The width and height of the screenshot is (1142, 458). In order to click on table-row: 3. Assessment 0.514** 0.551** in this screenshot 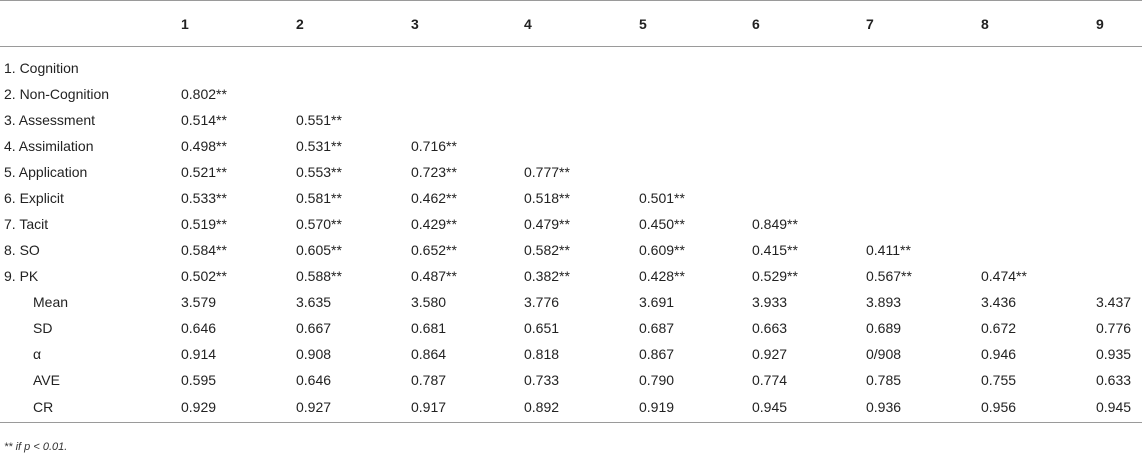, I will do `click(571, 120)`.